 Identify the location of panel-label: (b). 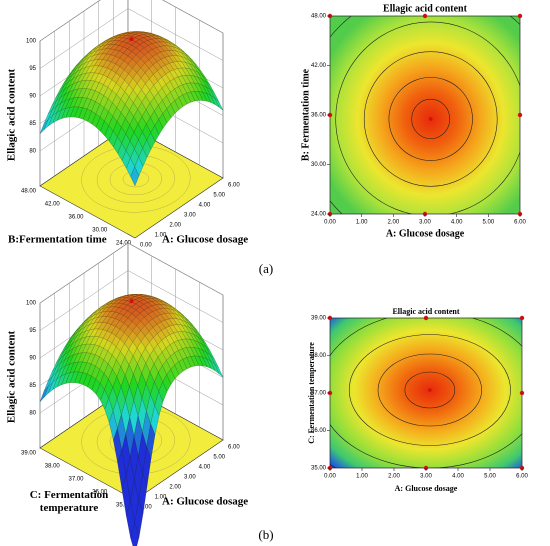
(265, 534).